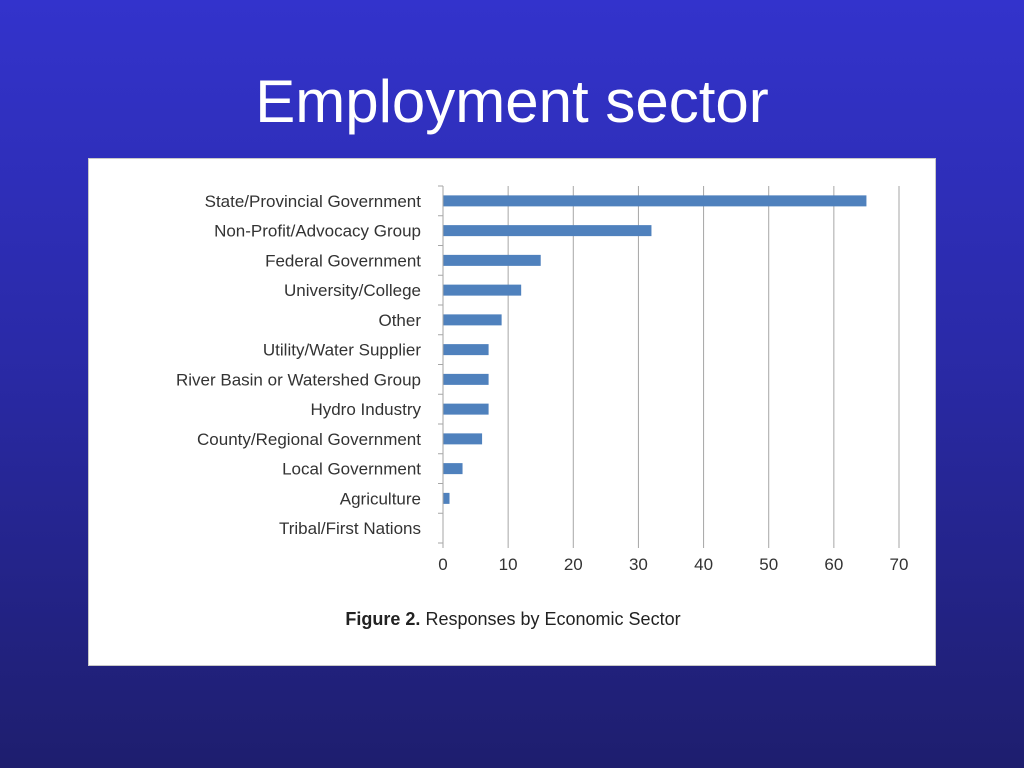  I want to click on x-tick-label: 0, so click(442, 564).